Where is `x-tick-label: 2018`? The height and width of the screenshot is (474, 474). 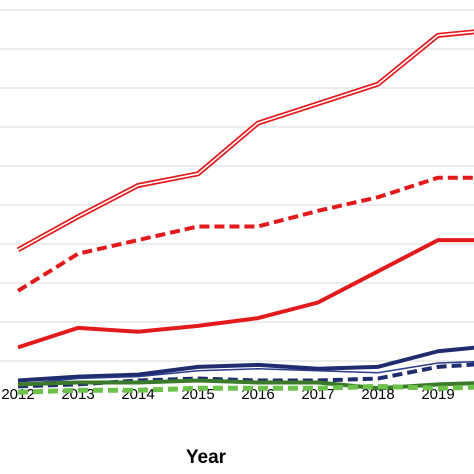 x-tick-label: 2018 is located at coordinates (377, 394).